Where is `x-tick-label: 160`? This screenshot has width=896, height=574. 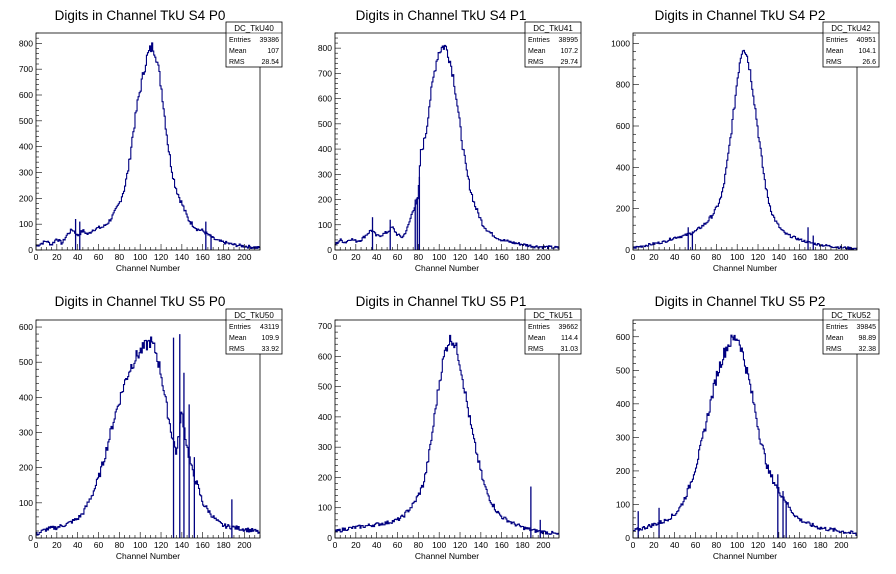 x-tick-label: 160 is located at coordinates (203, 545).